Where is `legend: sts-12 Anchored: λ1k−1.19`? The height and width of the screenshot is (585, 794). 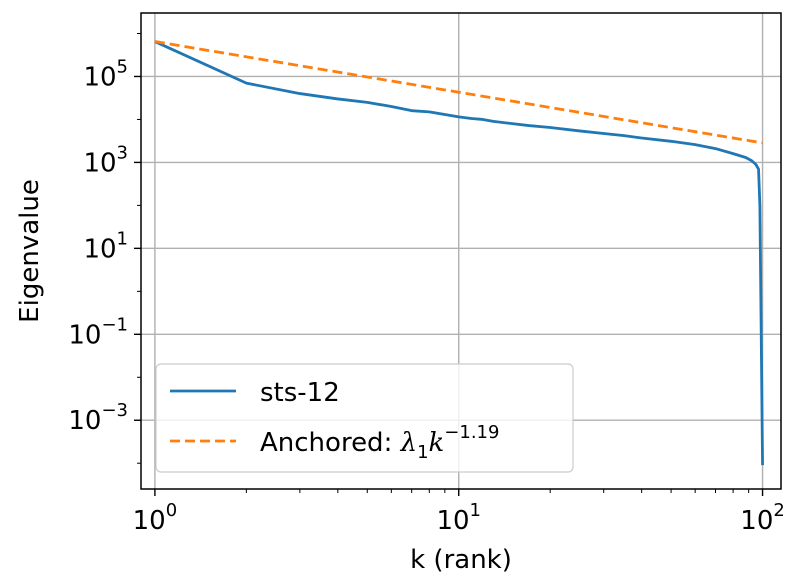
legend: sts-12 Anchored: λ1k−1.19 is located at coordinates (364, 418).